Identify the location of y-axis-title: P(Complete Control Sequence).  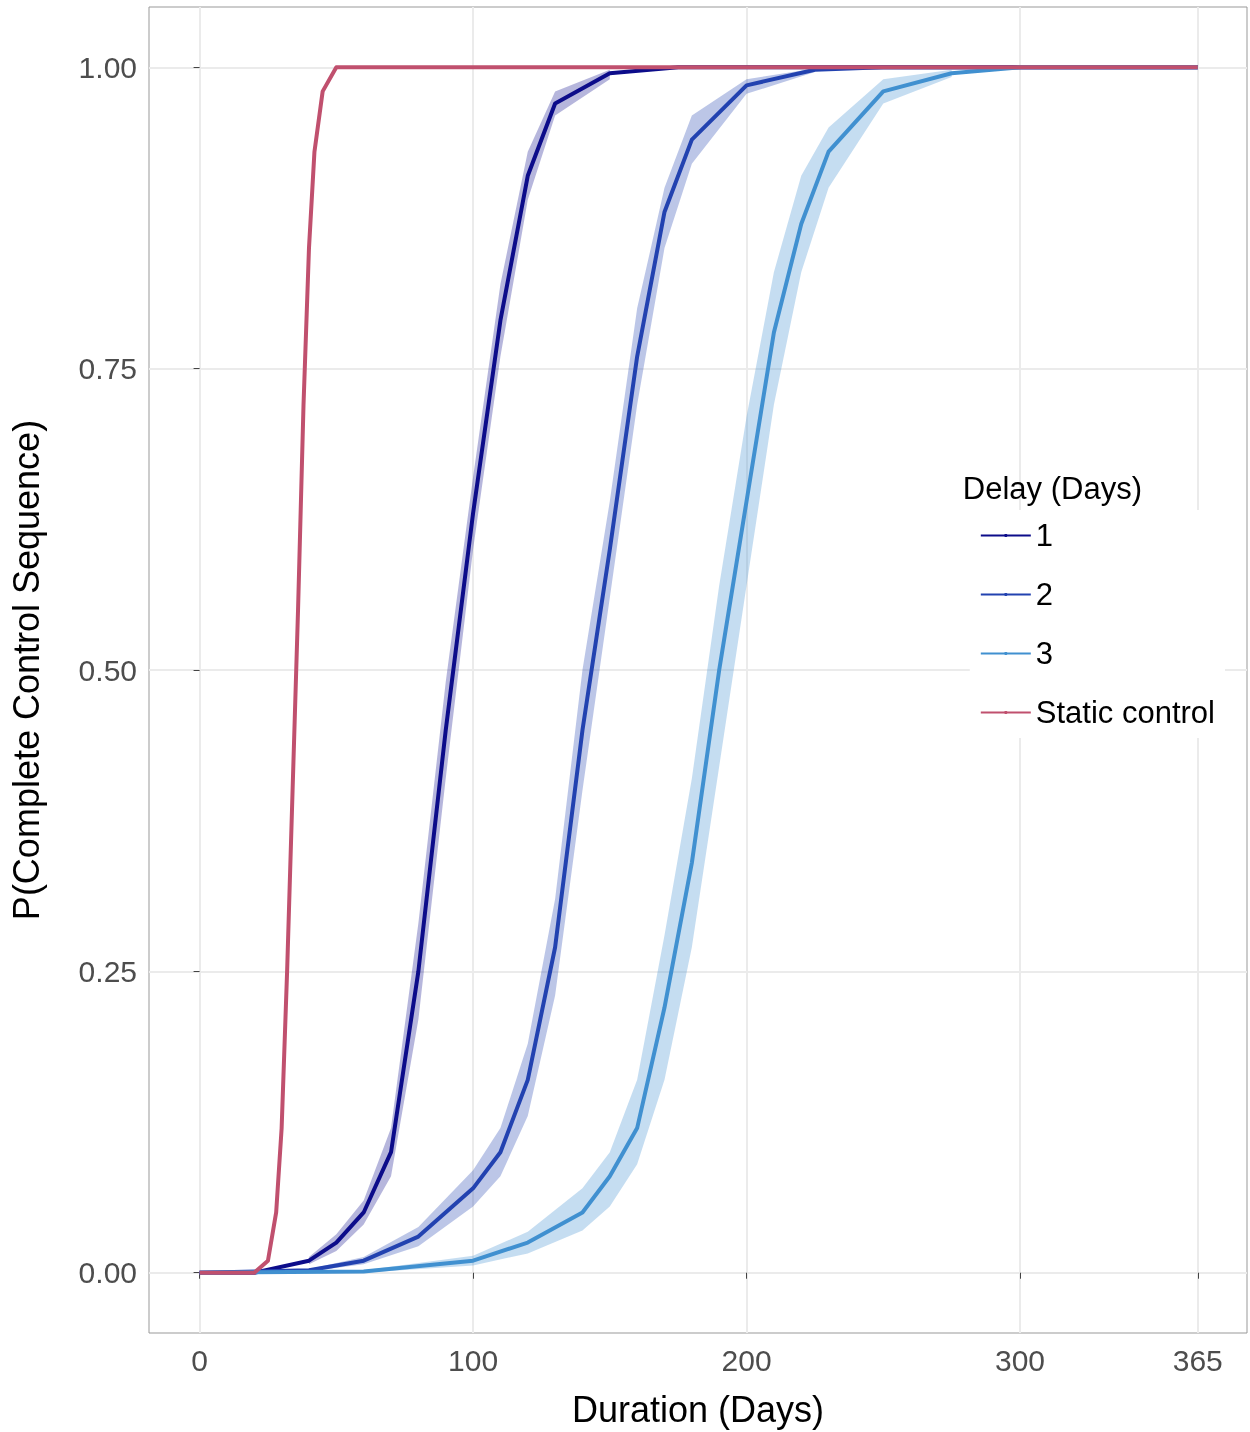
(26, 670).